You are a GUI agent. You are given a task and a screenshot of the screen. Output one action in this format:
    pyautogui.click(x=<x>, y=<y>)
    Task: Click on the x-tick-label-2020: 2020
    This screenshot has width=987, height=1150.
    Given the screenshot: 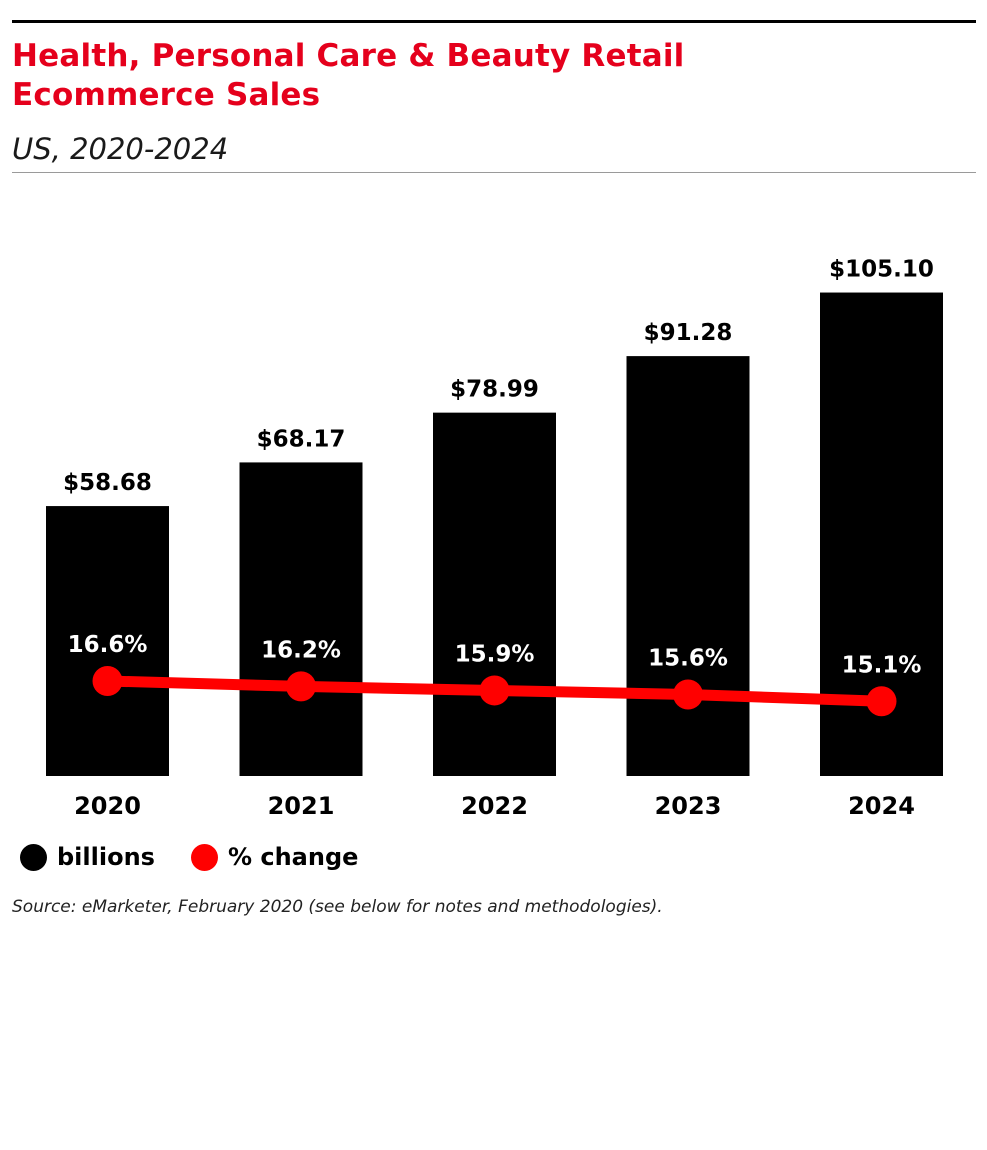 What is the action you would take?
    pyautogui.click(x=107, y=806)
    